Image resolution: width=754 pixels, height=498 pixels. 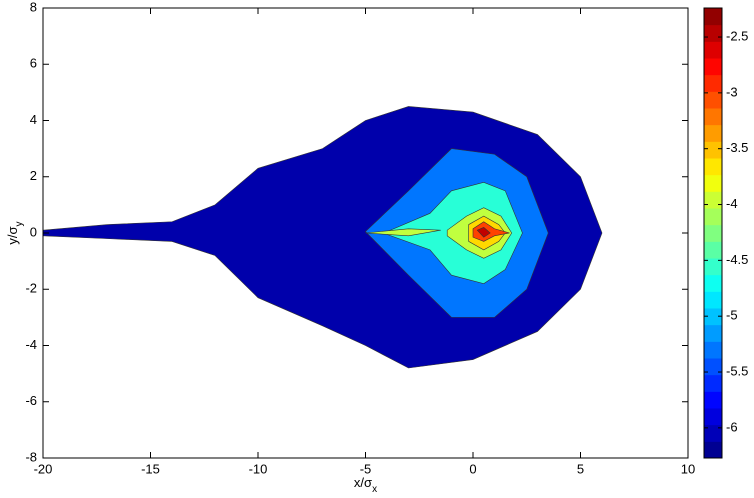 I want to click on y-tick-label: 6, so click(x=33, y=63).